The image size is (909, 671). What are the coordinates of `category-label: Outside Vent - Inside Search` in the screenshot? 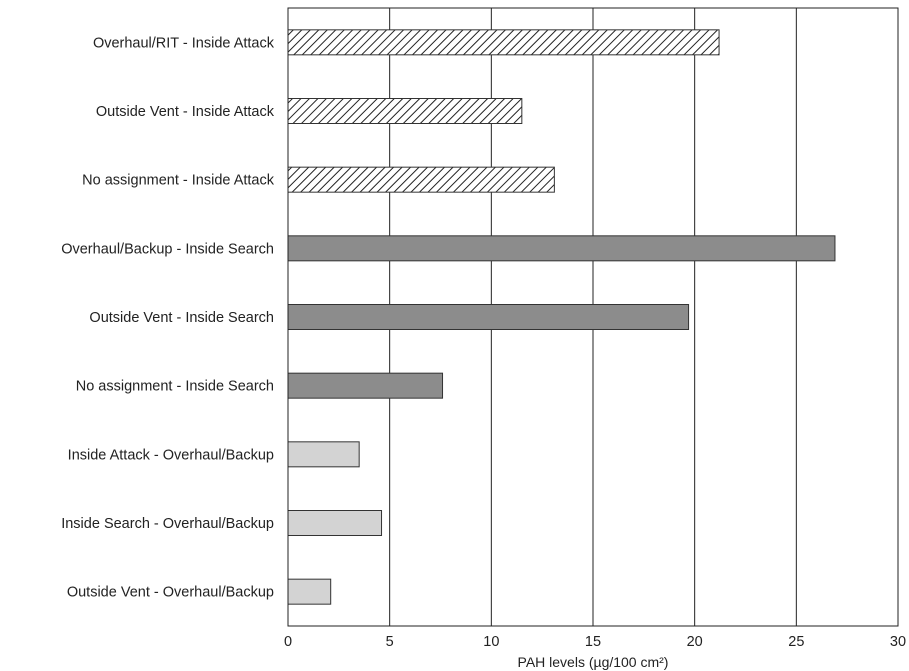 It's located at (181, 318).